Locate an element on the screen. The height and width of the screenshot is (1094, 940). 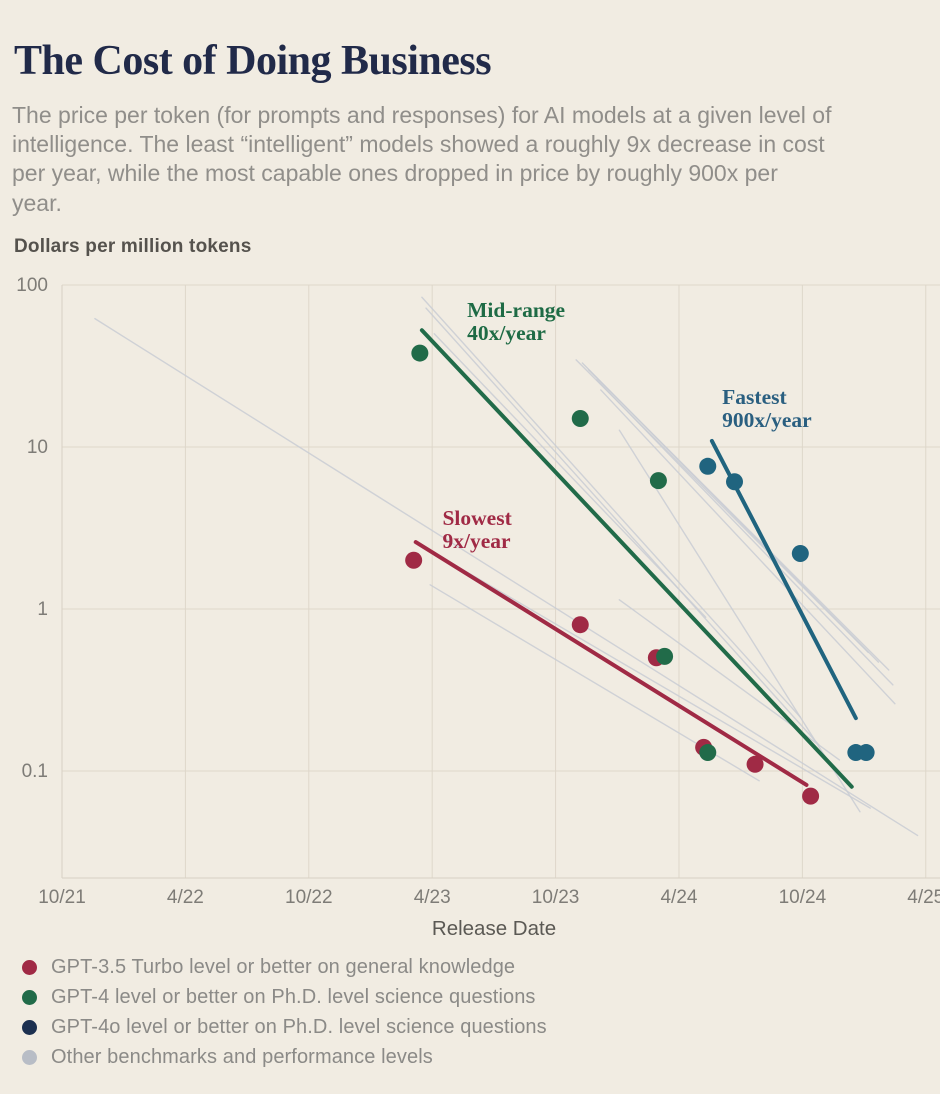
y-axis-tick-label: 1 is located at coordinates (42, 609).